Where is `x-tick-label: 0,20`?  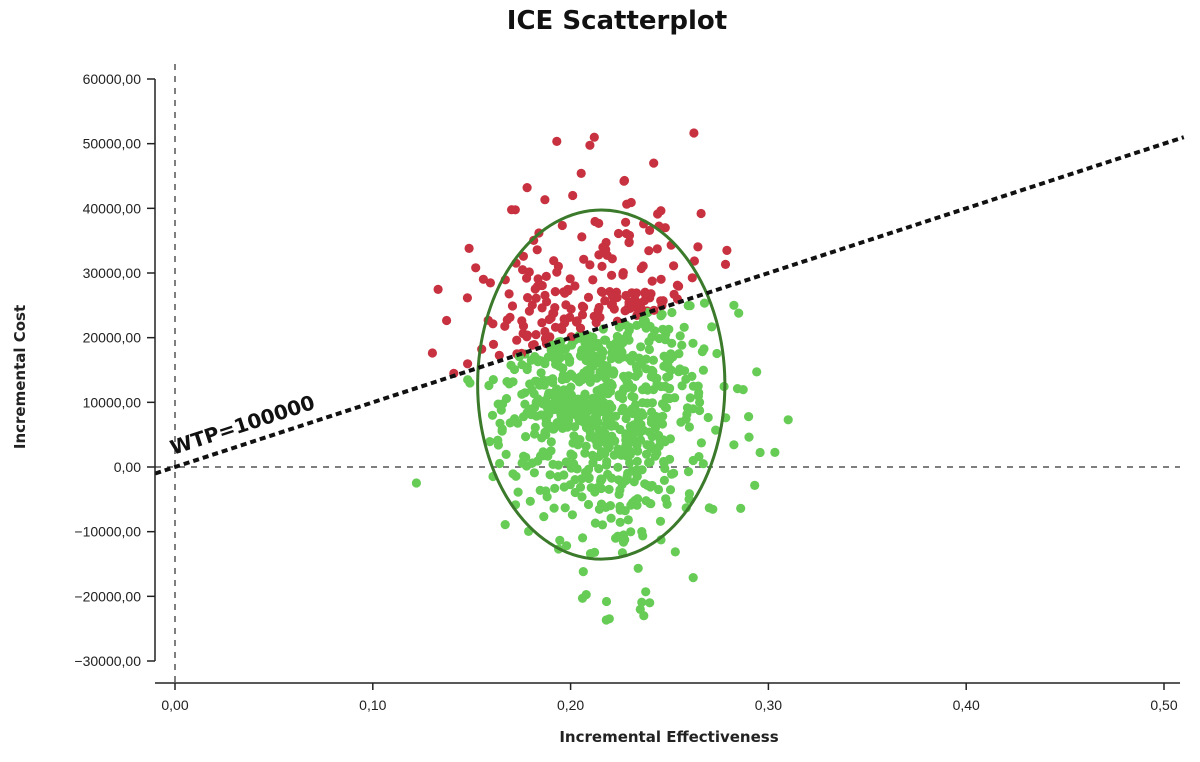 x-tick-label: 0,20 is located at coordinates (570, 705).